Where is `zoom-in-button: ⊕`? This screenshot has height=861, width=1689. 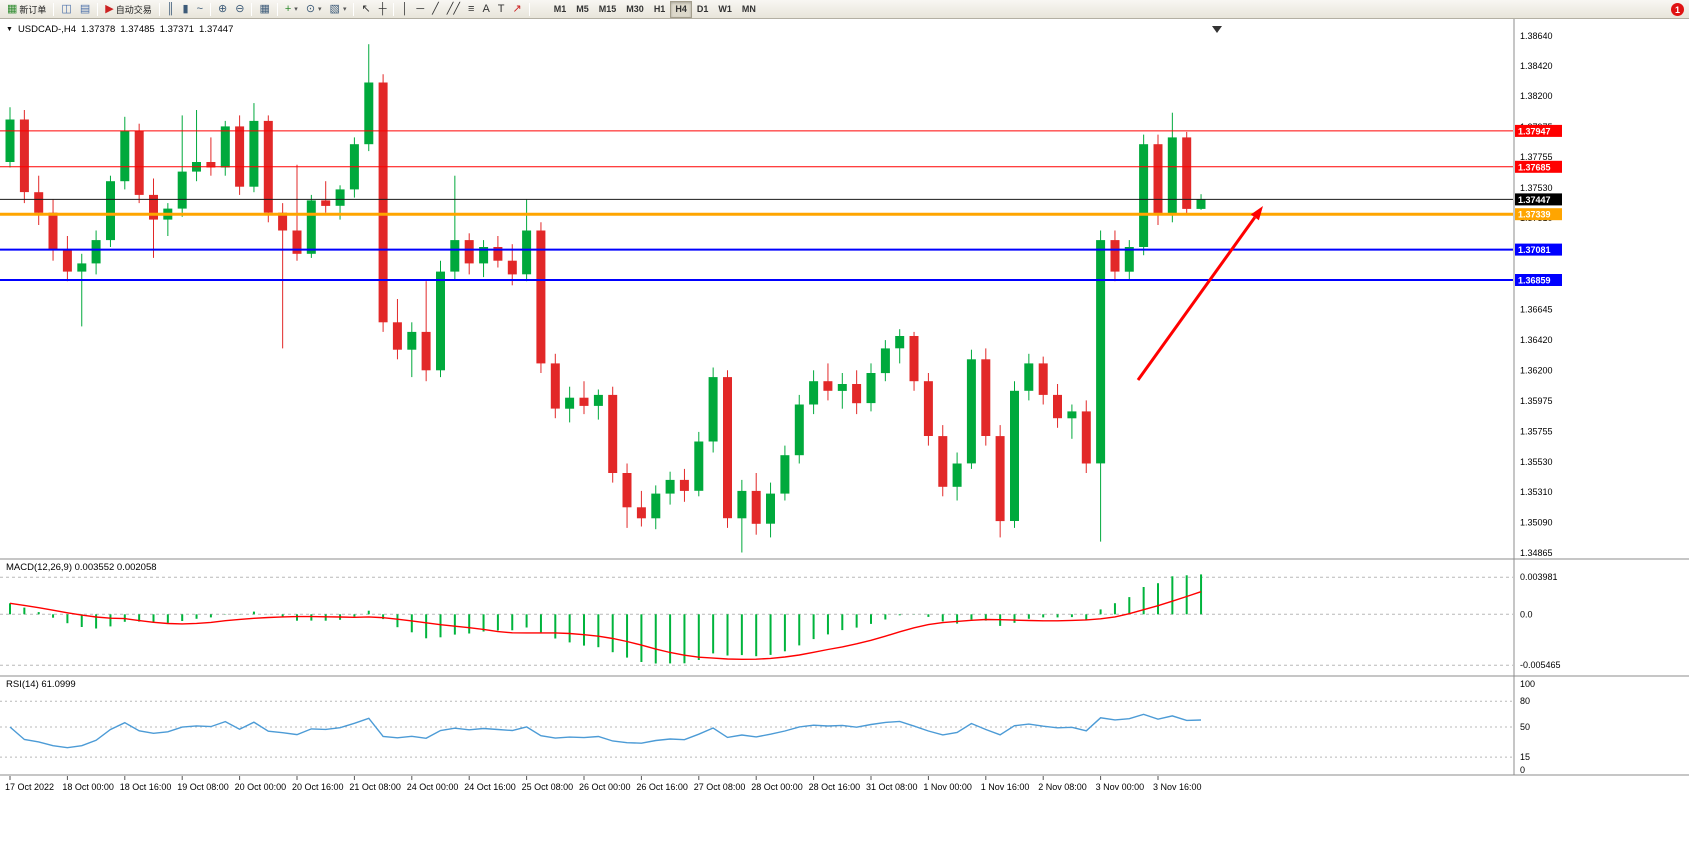 zoom-in-button: ⊕ is located at coordinates (222, 9).